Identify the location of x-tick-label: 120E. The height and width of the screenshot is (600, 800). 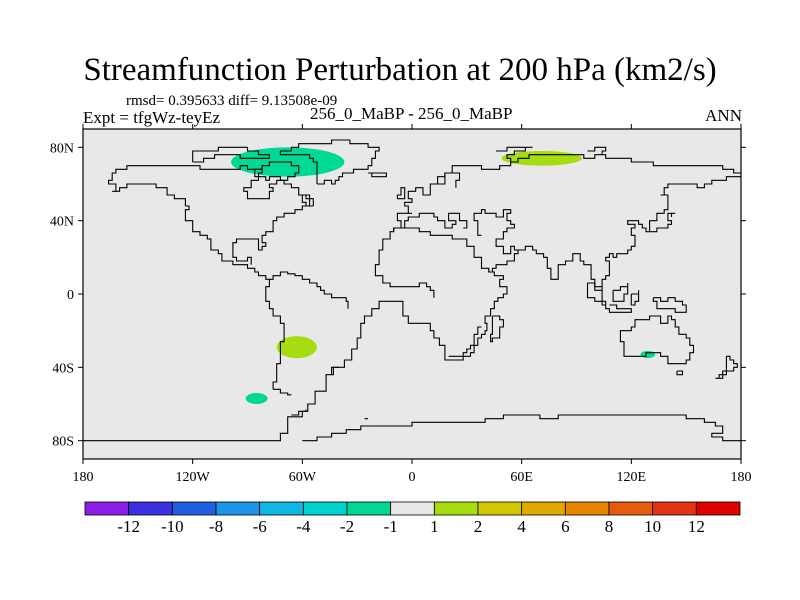
(632, 477).